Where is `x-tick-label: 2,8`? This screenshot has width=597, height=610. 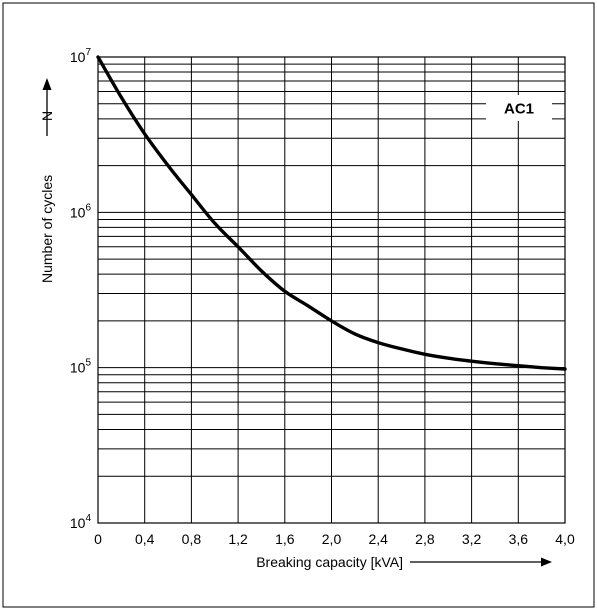 x-tick-label: 2,8 is located at coordinates (425, 539).